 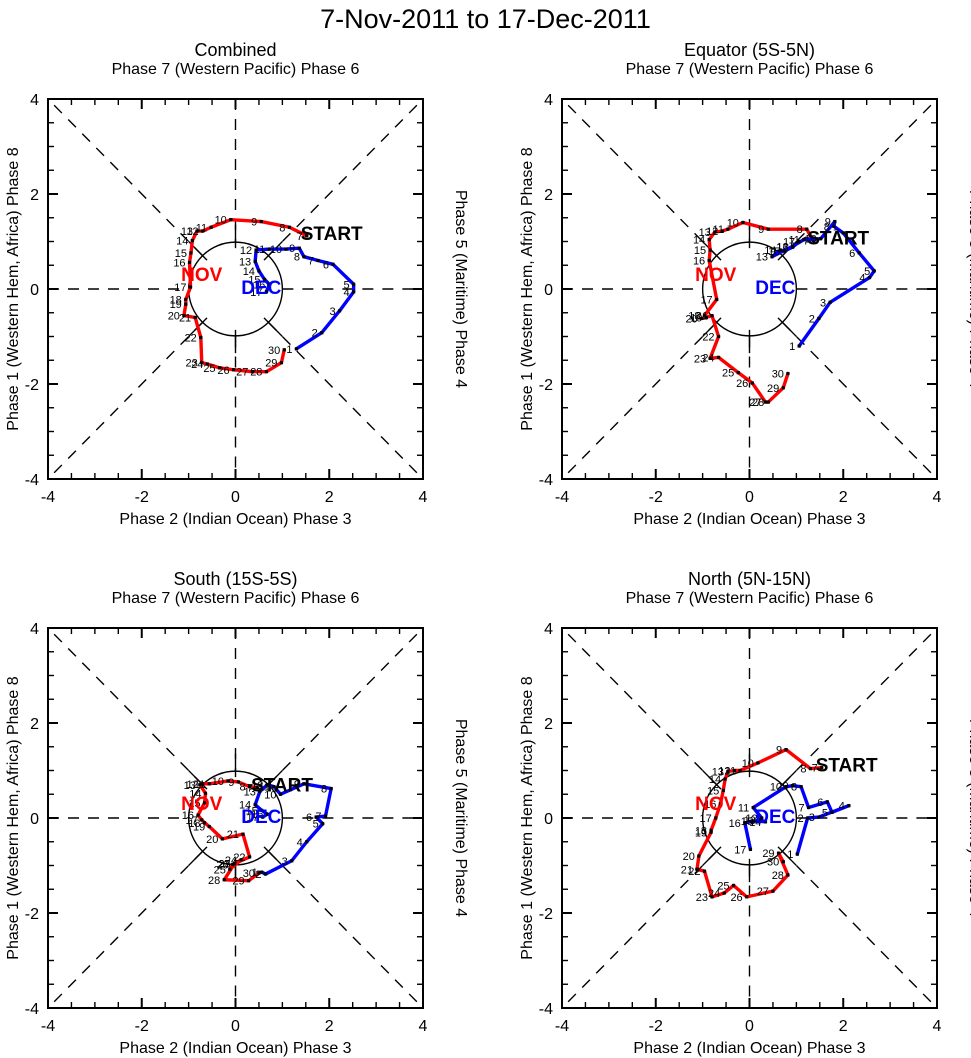 What do you see at coordinates (768, 854) in the screenshot?
I see `day-label: 29` at bounding box center [768, 854].